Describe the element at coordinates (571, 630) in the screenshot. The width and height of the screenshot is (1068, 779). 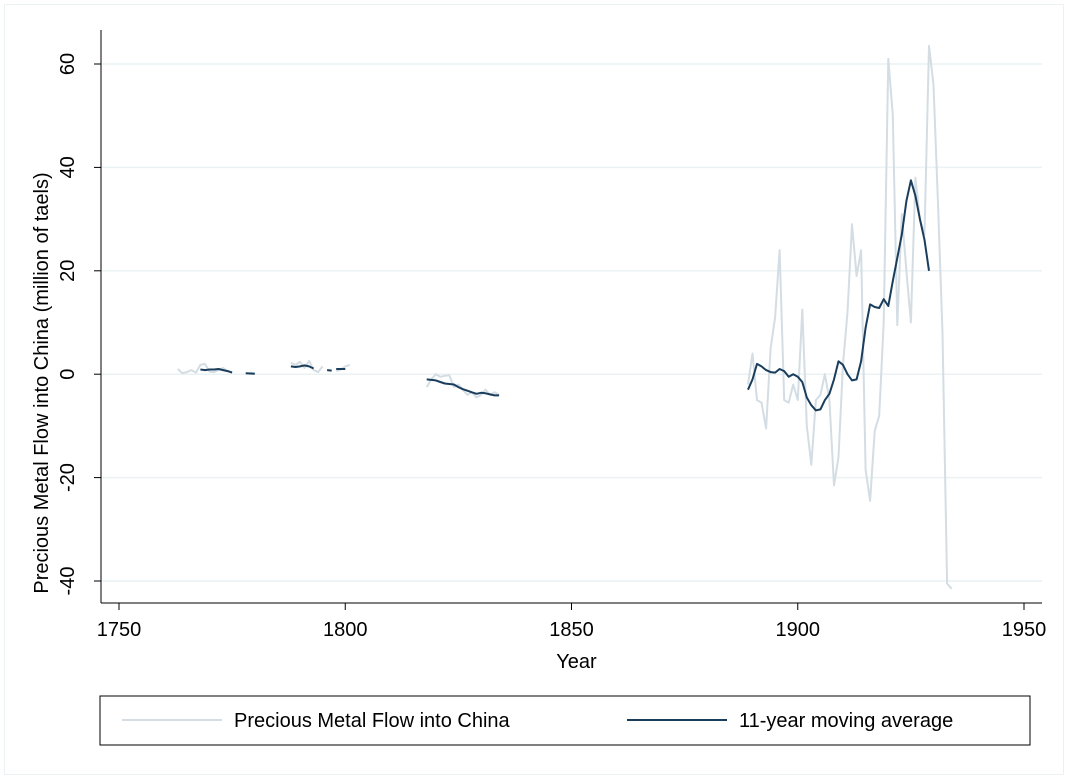
I see `x-tick-label-1850: 1850` at that location.